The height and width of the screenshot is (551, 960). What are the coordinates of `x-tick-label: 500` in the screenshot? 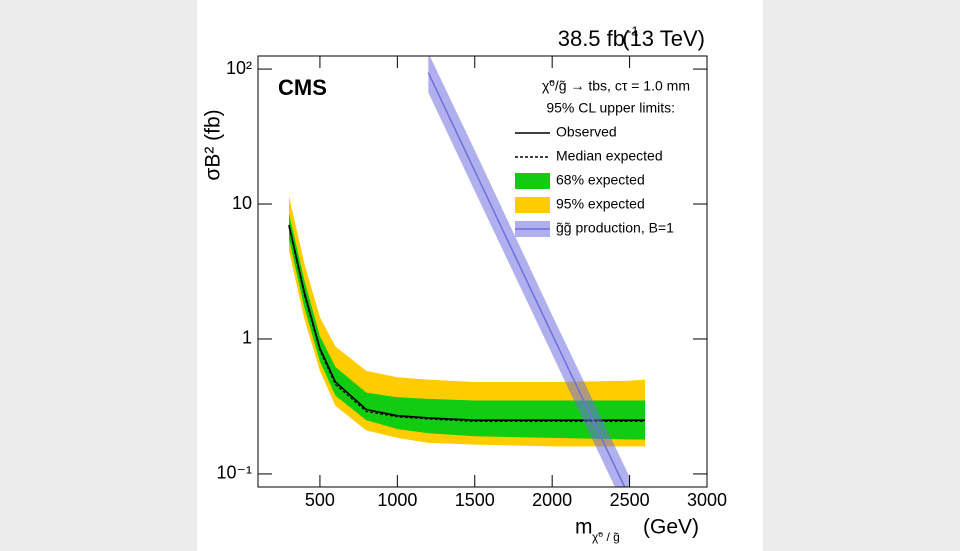 It's located at (320, 500).